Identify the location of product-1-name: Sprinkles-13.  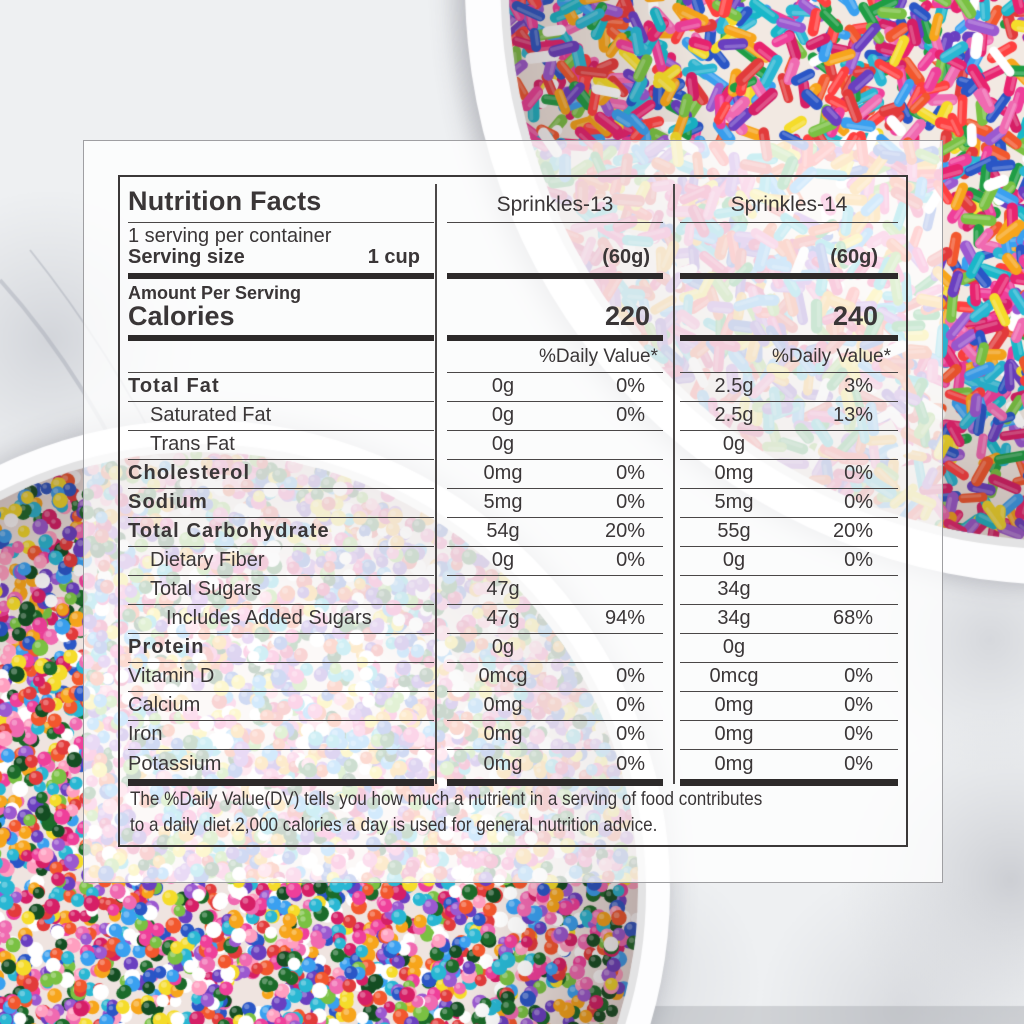
(555, 200).